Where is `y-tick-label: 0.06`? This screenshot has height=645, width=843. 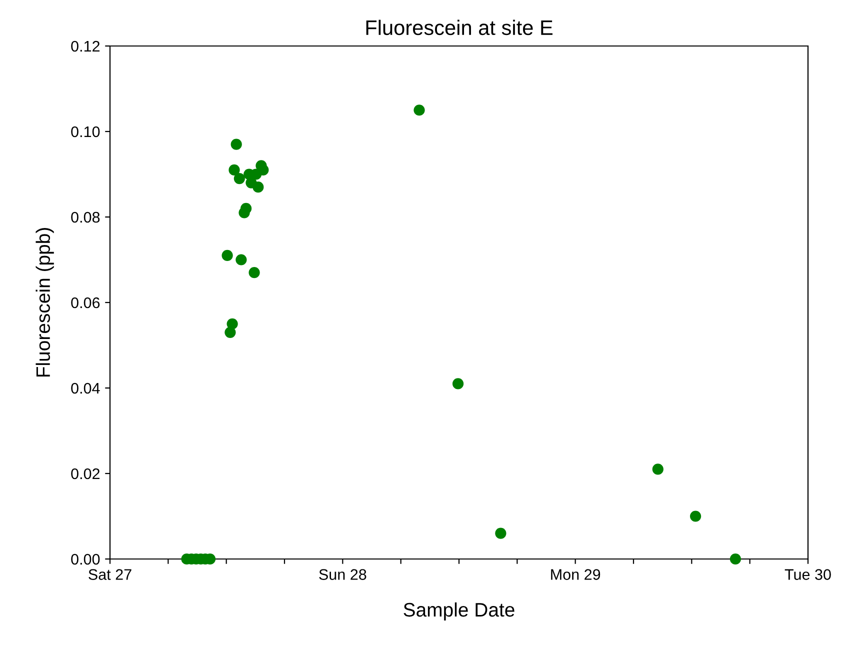
y-tick-label: 0.06 is located at coordinates (85, 302).